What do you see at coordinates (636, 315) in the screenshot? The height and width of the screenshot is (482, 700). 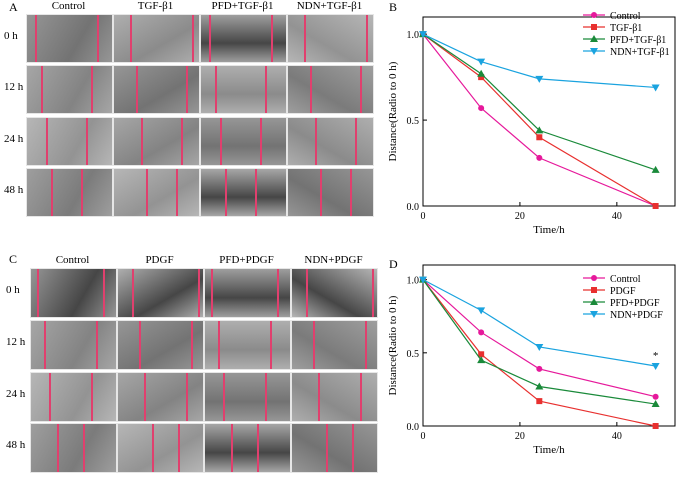 I see `legend-label: NDN+PDGF` at bounding box center [636, 315].